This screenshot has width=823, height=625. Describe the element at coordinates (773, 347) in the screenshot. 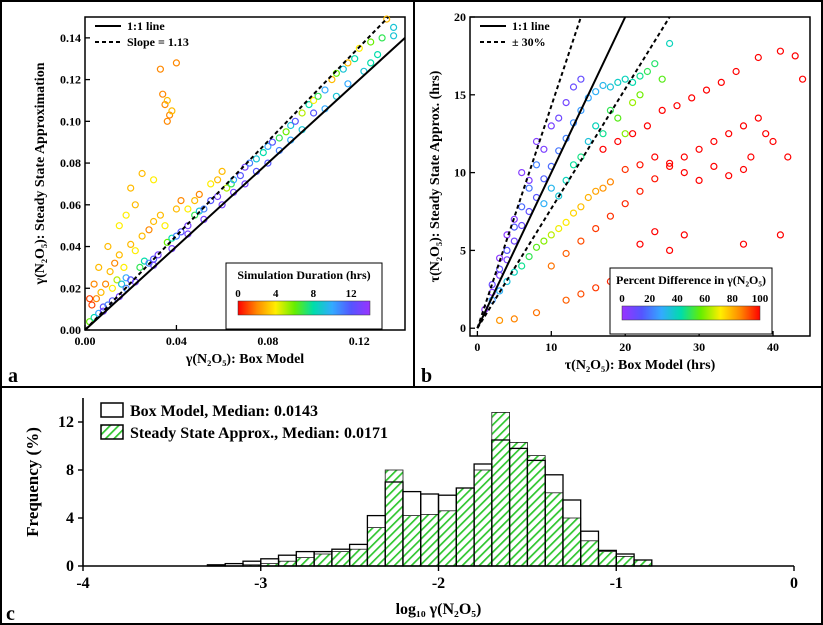

I see `x-tick-label: 40` at that location.